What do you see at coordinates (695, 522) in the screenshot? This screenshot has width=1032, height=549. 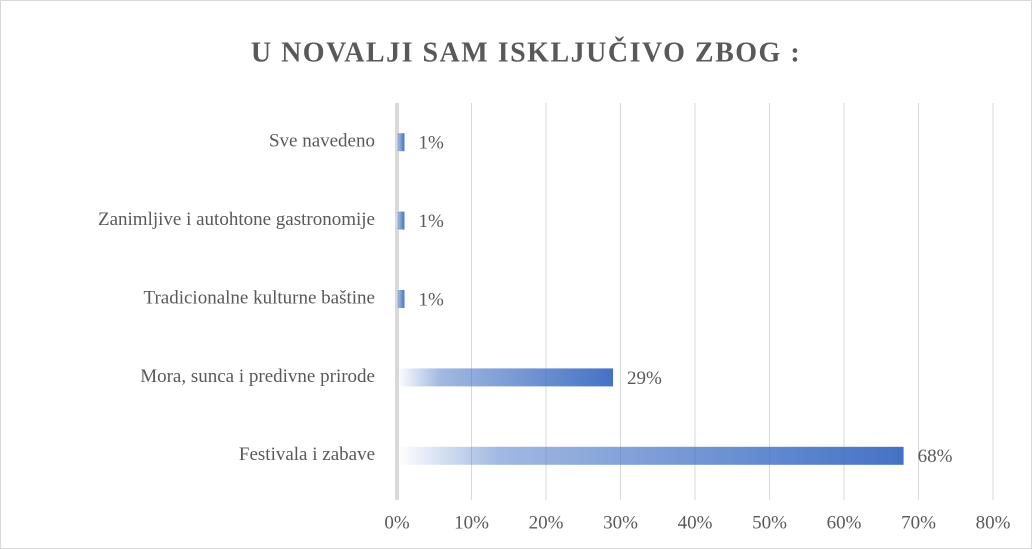 I see `x-tick-label: 40%` at bounding box center [695, 522].